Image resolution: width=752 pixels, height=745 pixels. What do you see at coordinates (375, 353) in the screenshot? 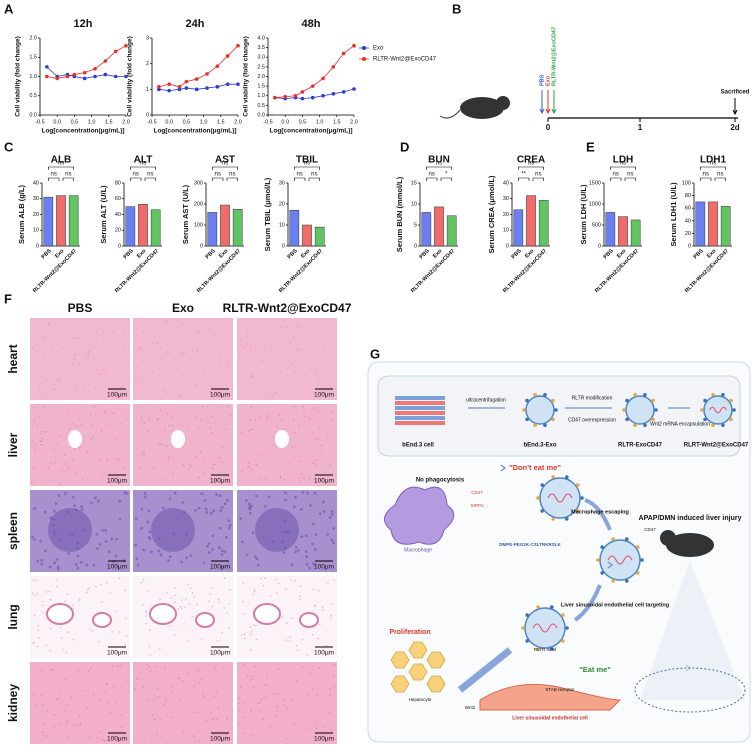
I see `panel-label: G` at bounding box center [375, 353].